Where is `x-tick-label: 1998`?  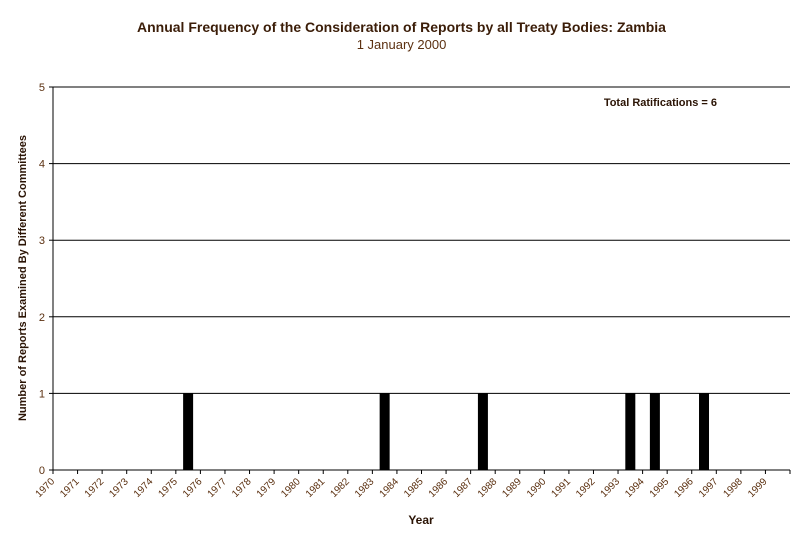 x-tick-label: 1998 is located at coordinates (733, 488).